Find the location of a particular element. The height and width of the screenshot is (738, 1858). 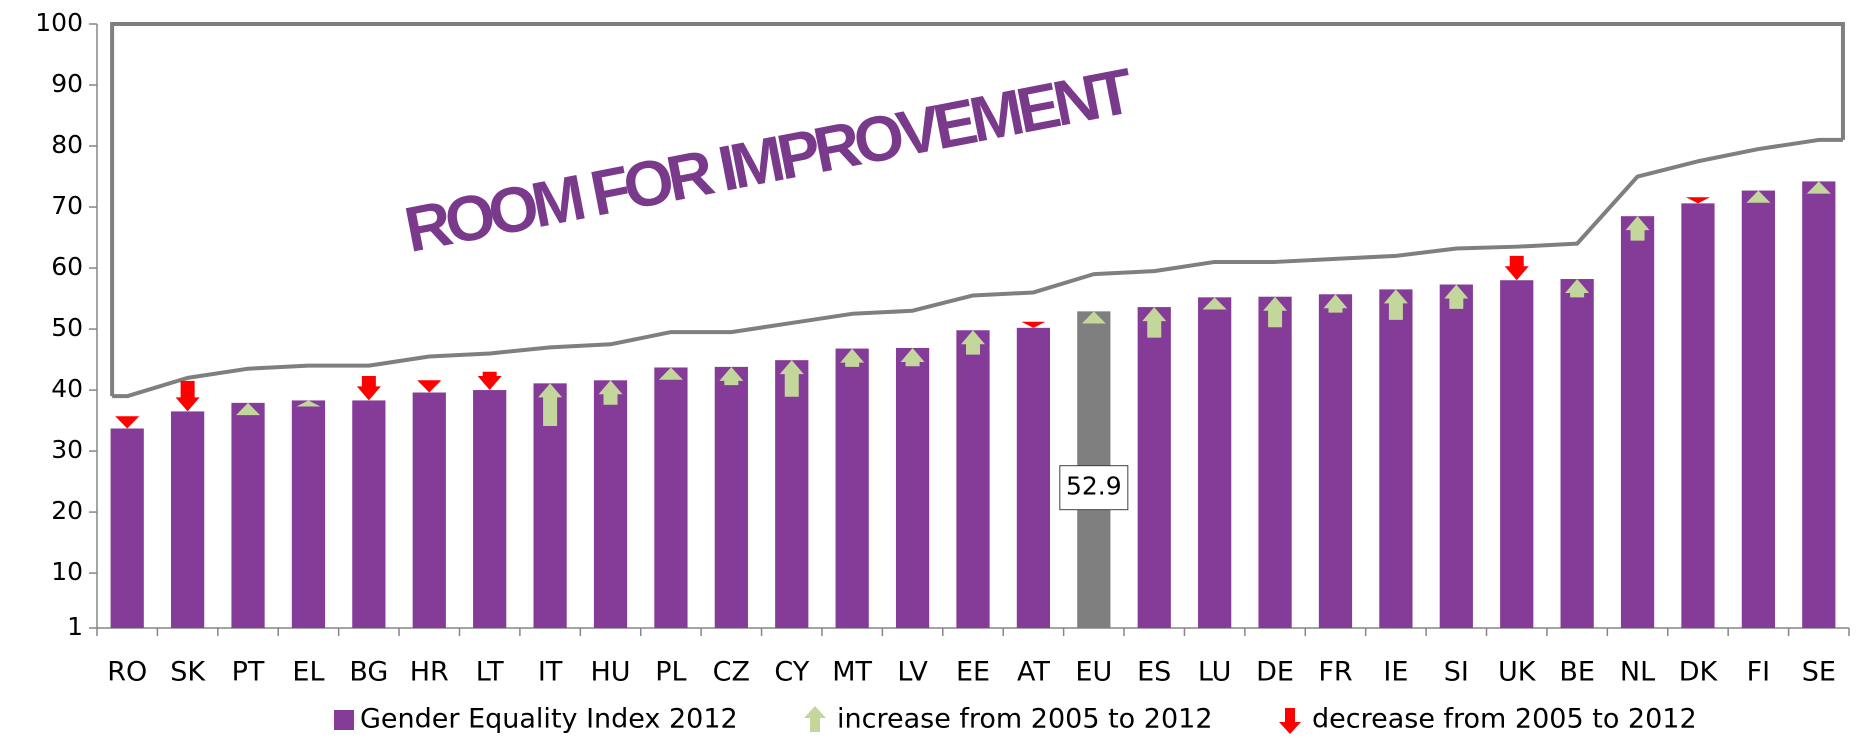

x-tick-label: SI is located at coordinates (1456, 672).